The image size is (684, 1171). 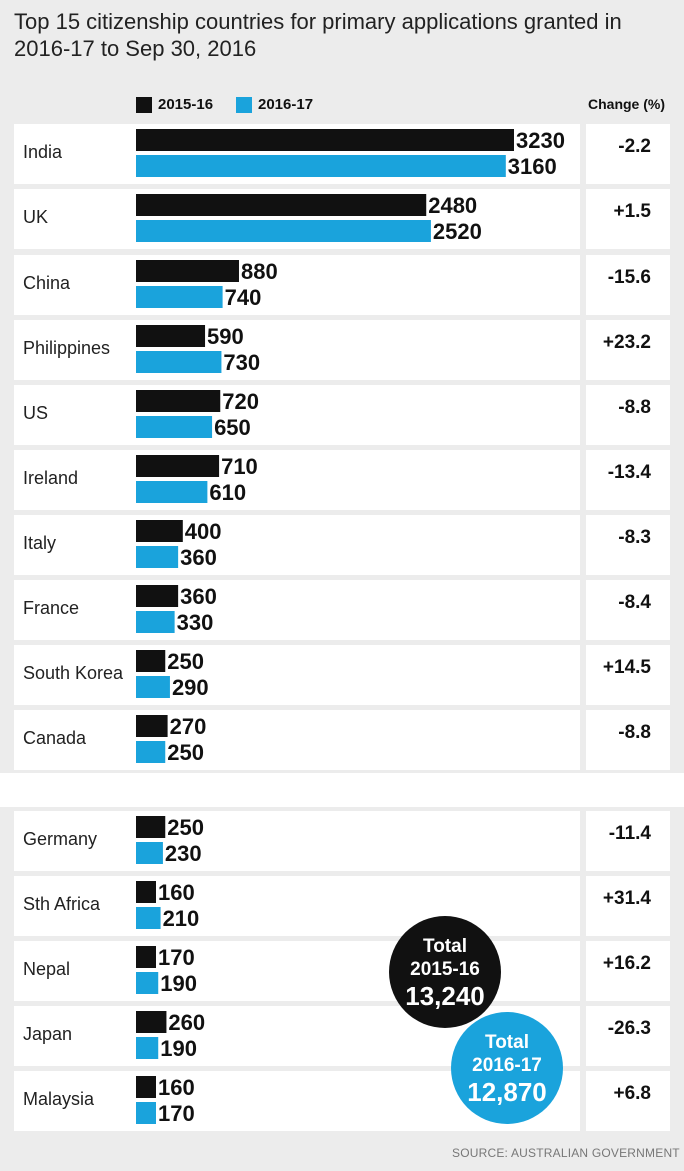 What do you see at coordinates (198, 596) in the screenshot?
I see `value-label-2015-16-france: 360` at bounding box center [198, 596].